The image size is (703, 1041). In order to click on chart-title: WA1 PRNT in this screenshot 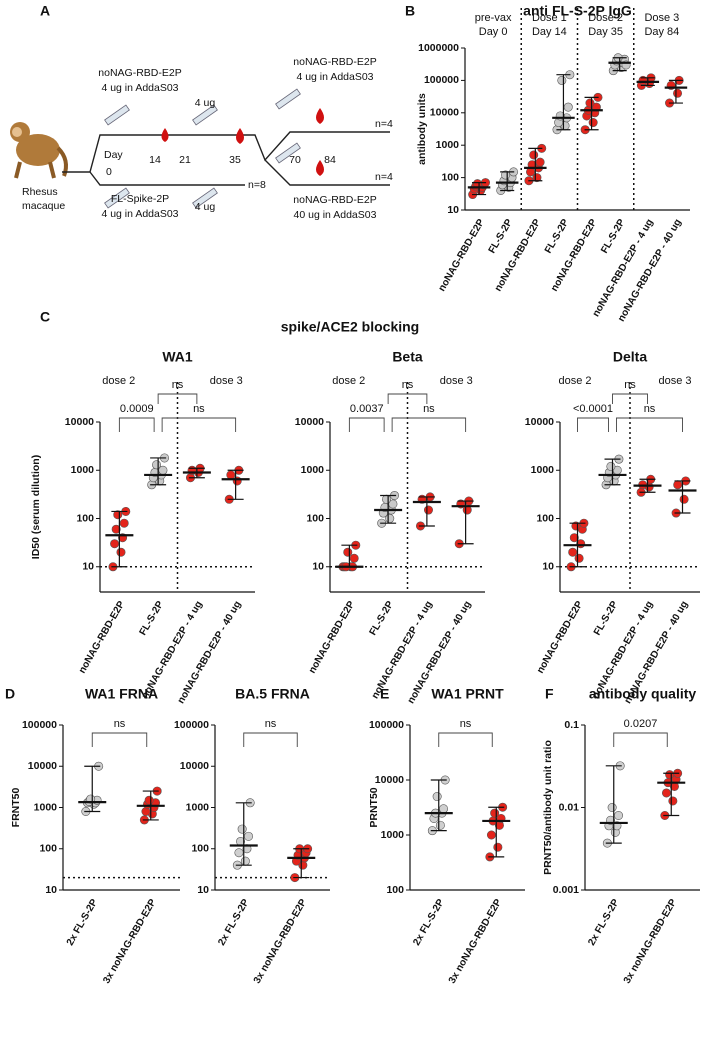, I will do `click(467, 694)`.